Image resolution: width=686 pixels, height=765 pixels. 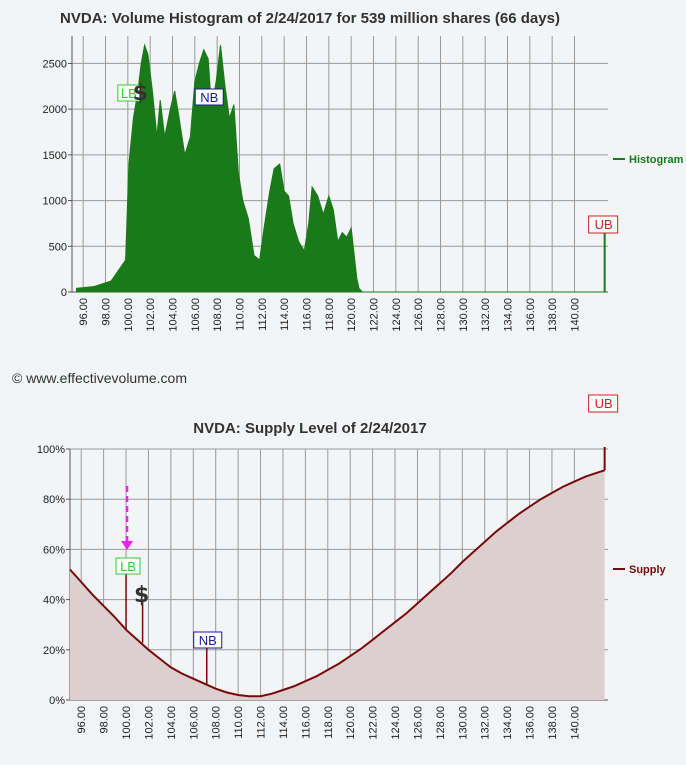 What do you see at coordinates (54, 601) in the screenshot?
I see `y-tick-label: 40%` at bounding box center [54, 601].